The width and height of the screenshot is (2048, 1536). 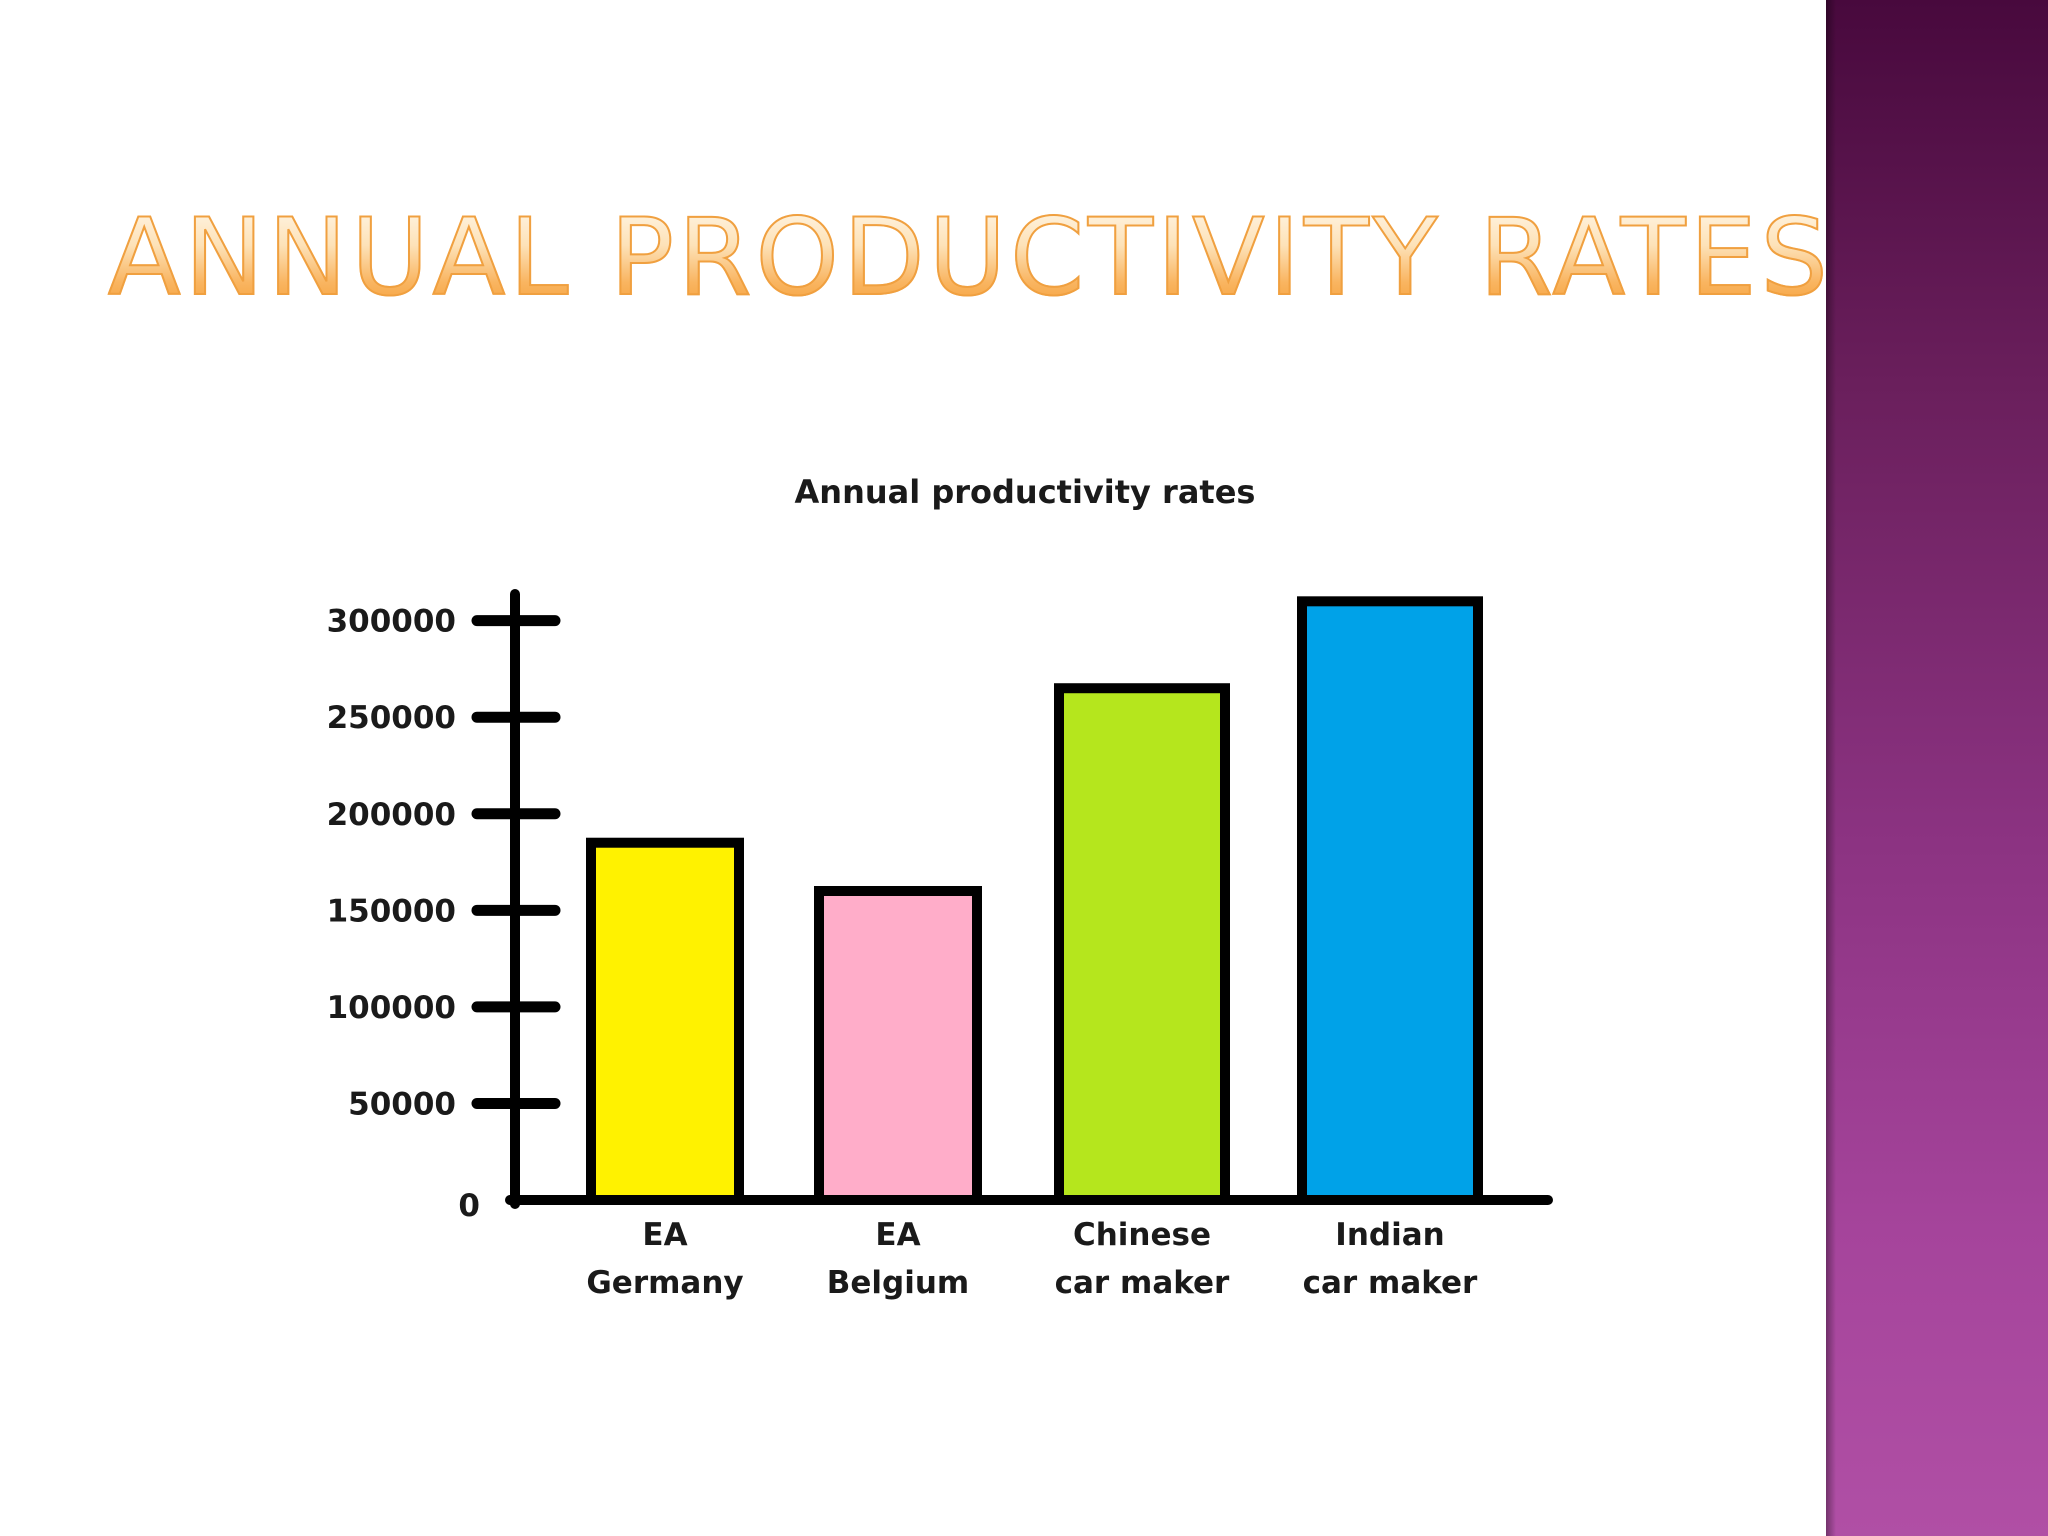 What do you see at coordinates (1142, 1259) in the screenshot?
I see `category-label-2: Chinese car maker` at bounding box center [1142, 1259].